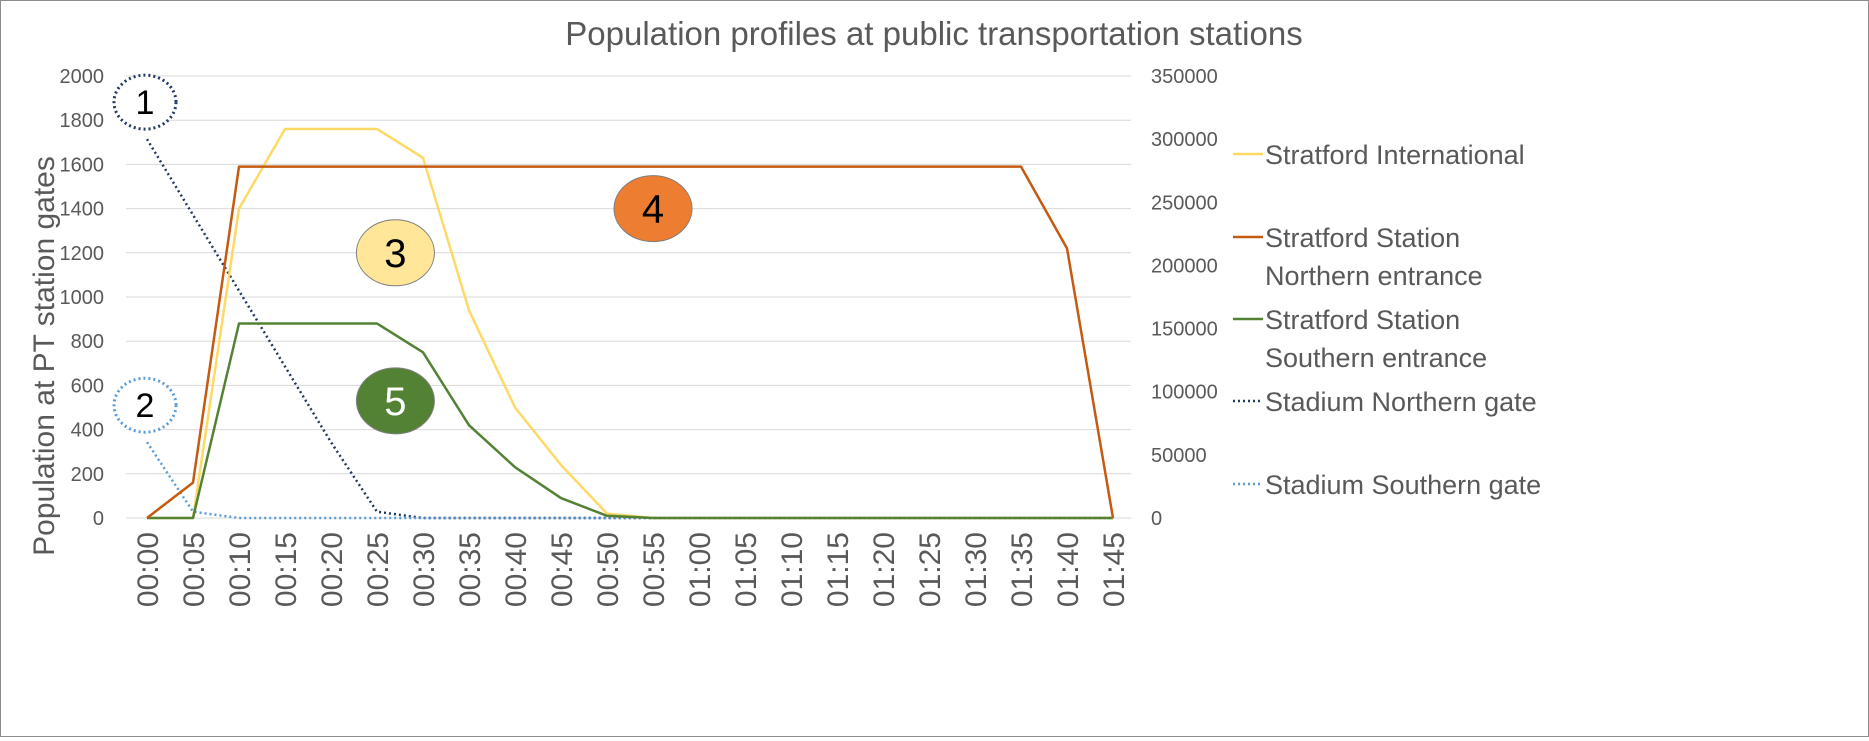 The height and width of the screenshot is (741, 1869). Describe the element at coordinates (82, 77) in the screenshot. I see `left-tick-label: 2000` at that location.